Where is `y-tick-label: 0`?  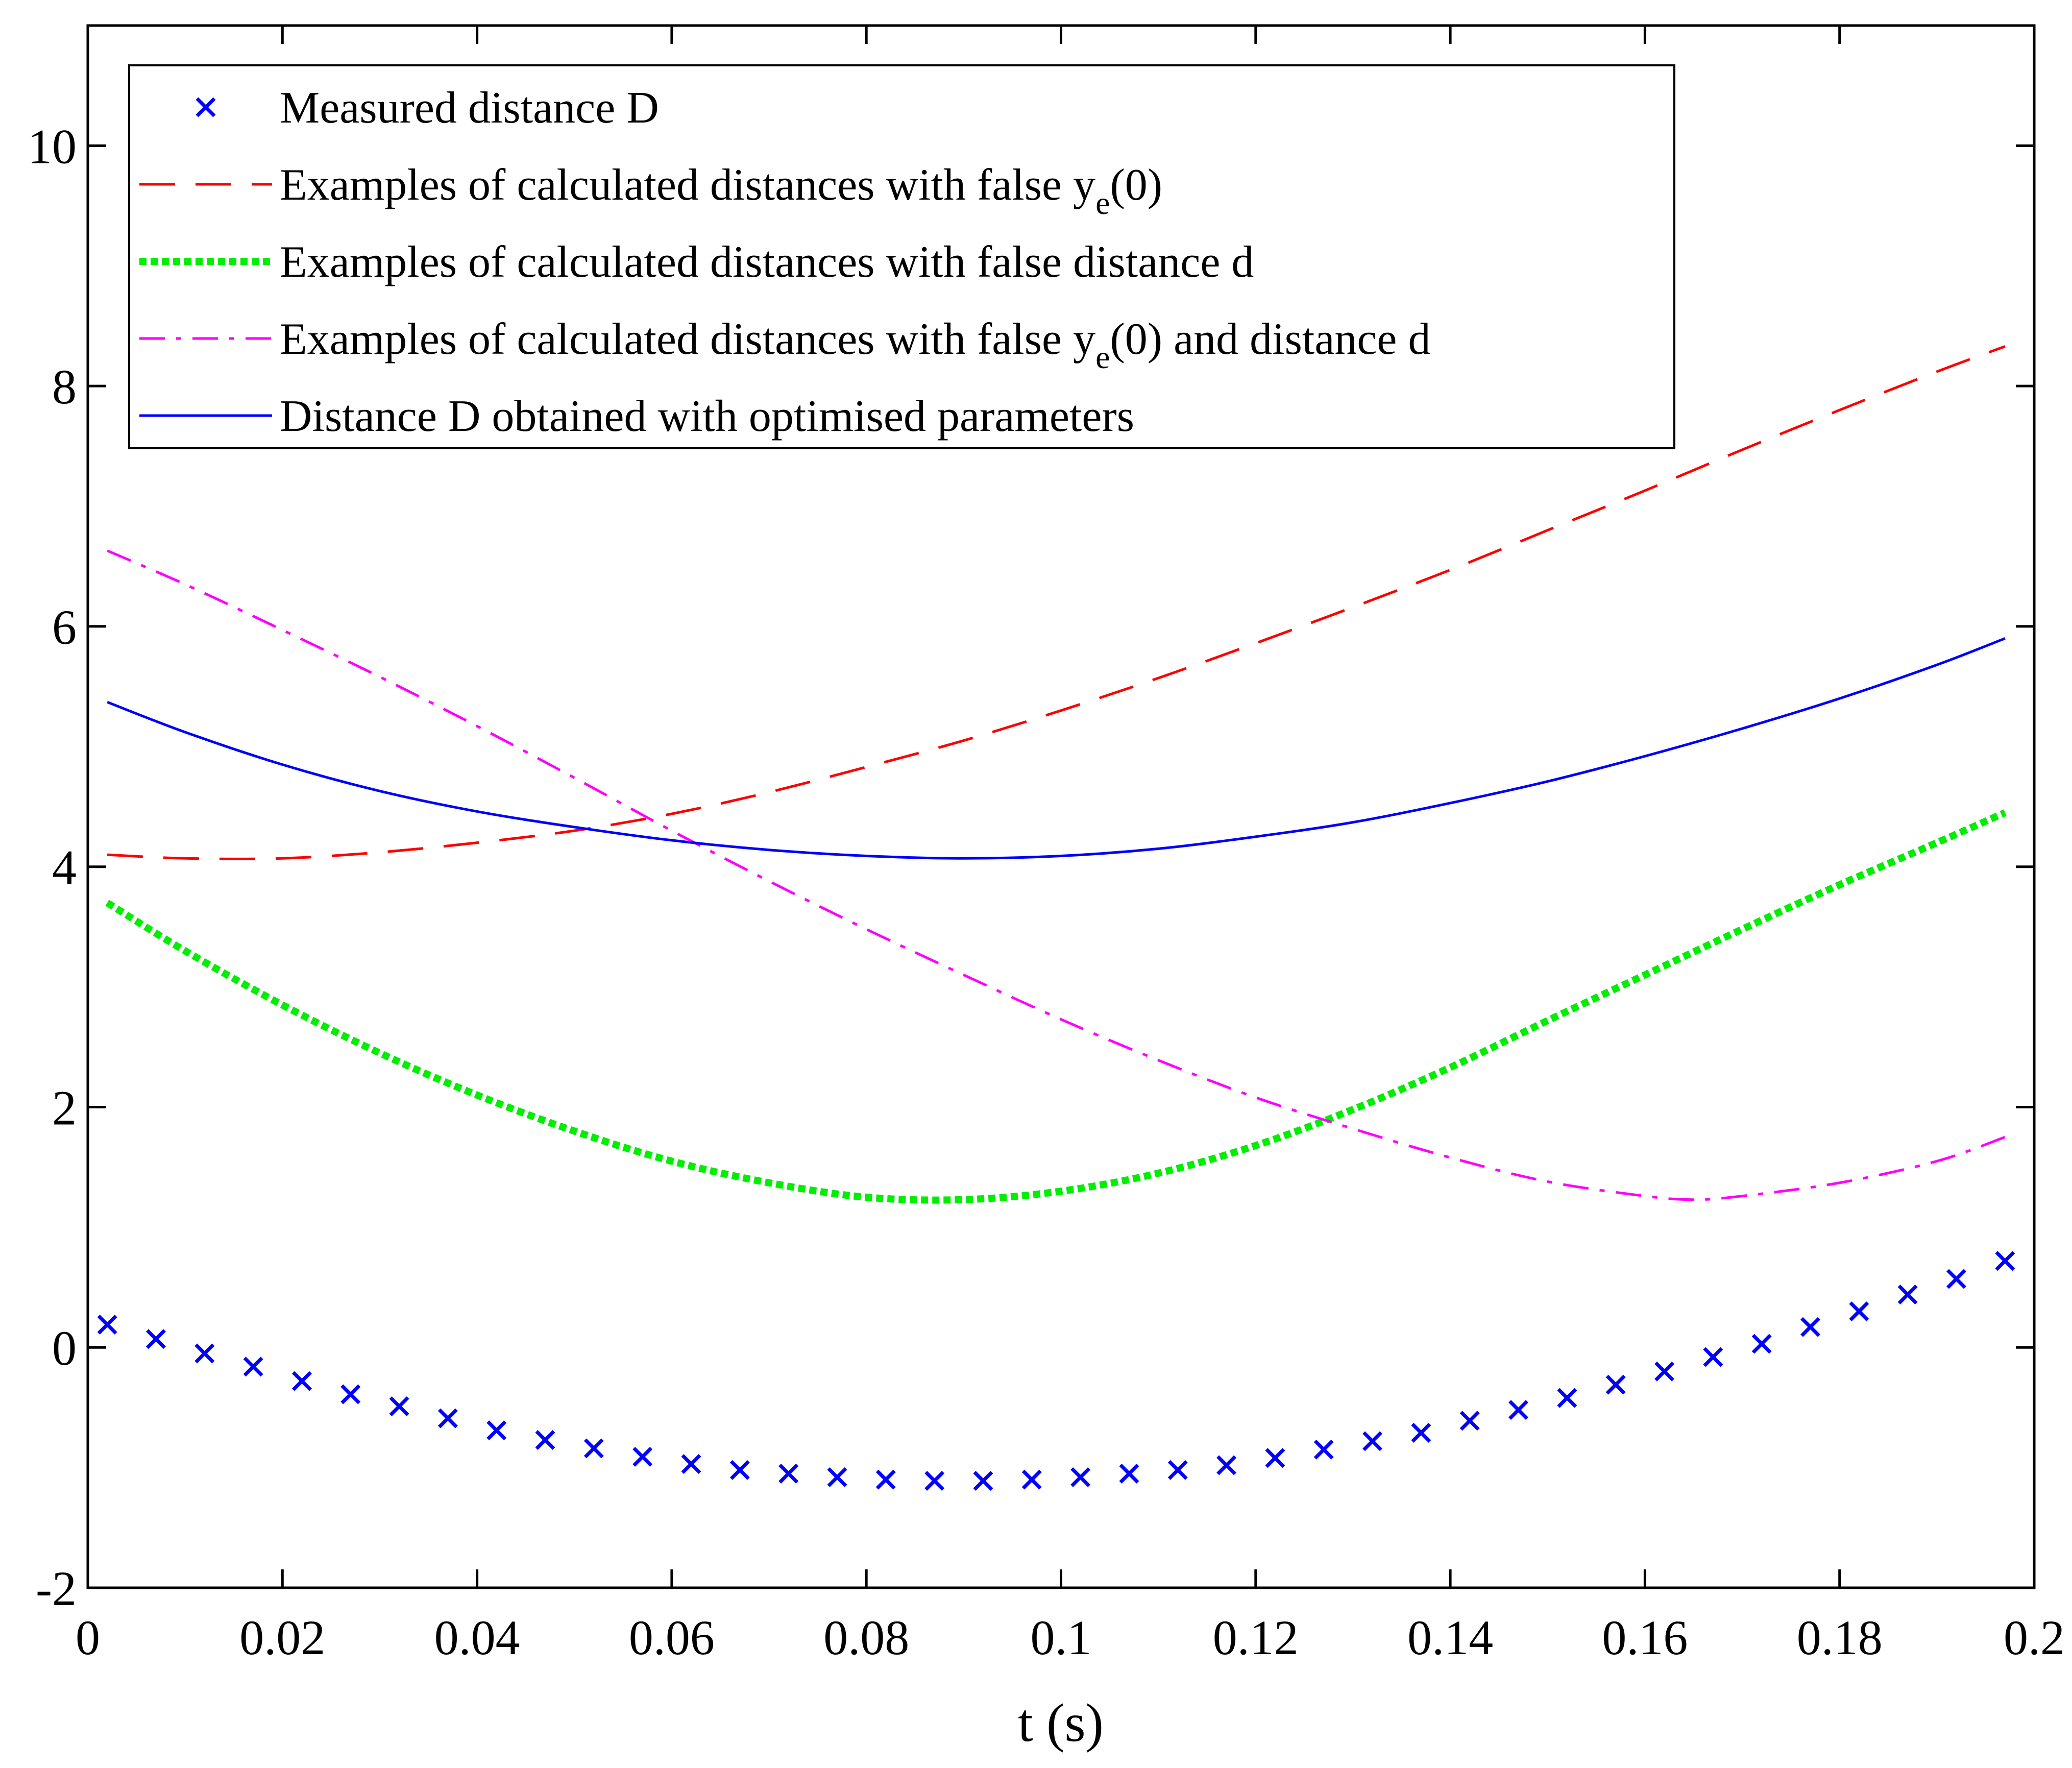 y-tick-label: 0 is located at coordinates (64, 1348).